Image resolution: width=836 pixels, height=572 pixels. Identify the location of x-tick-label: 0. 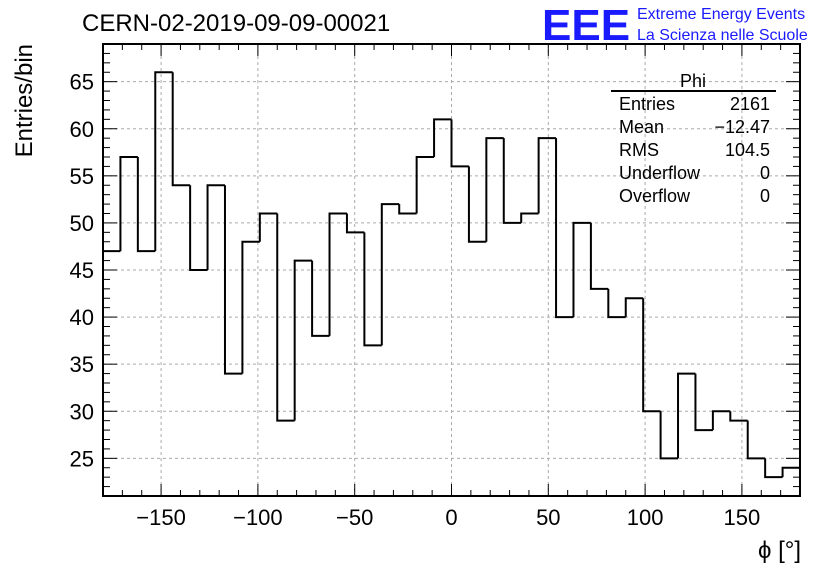
(451, 517).